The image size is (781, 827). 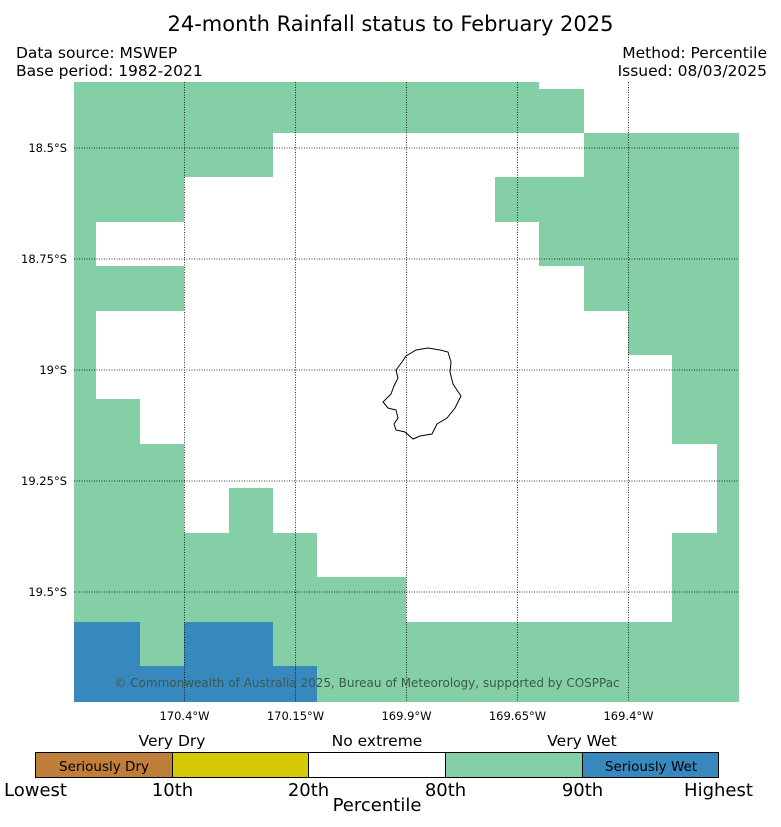 I want to click on legend-box-seriously-wet-label: Seriously Wet, so click(x=651, y=767).